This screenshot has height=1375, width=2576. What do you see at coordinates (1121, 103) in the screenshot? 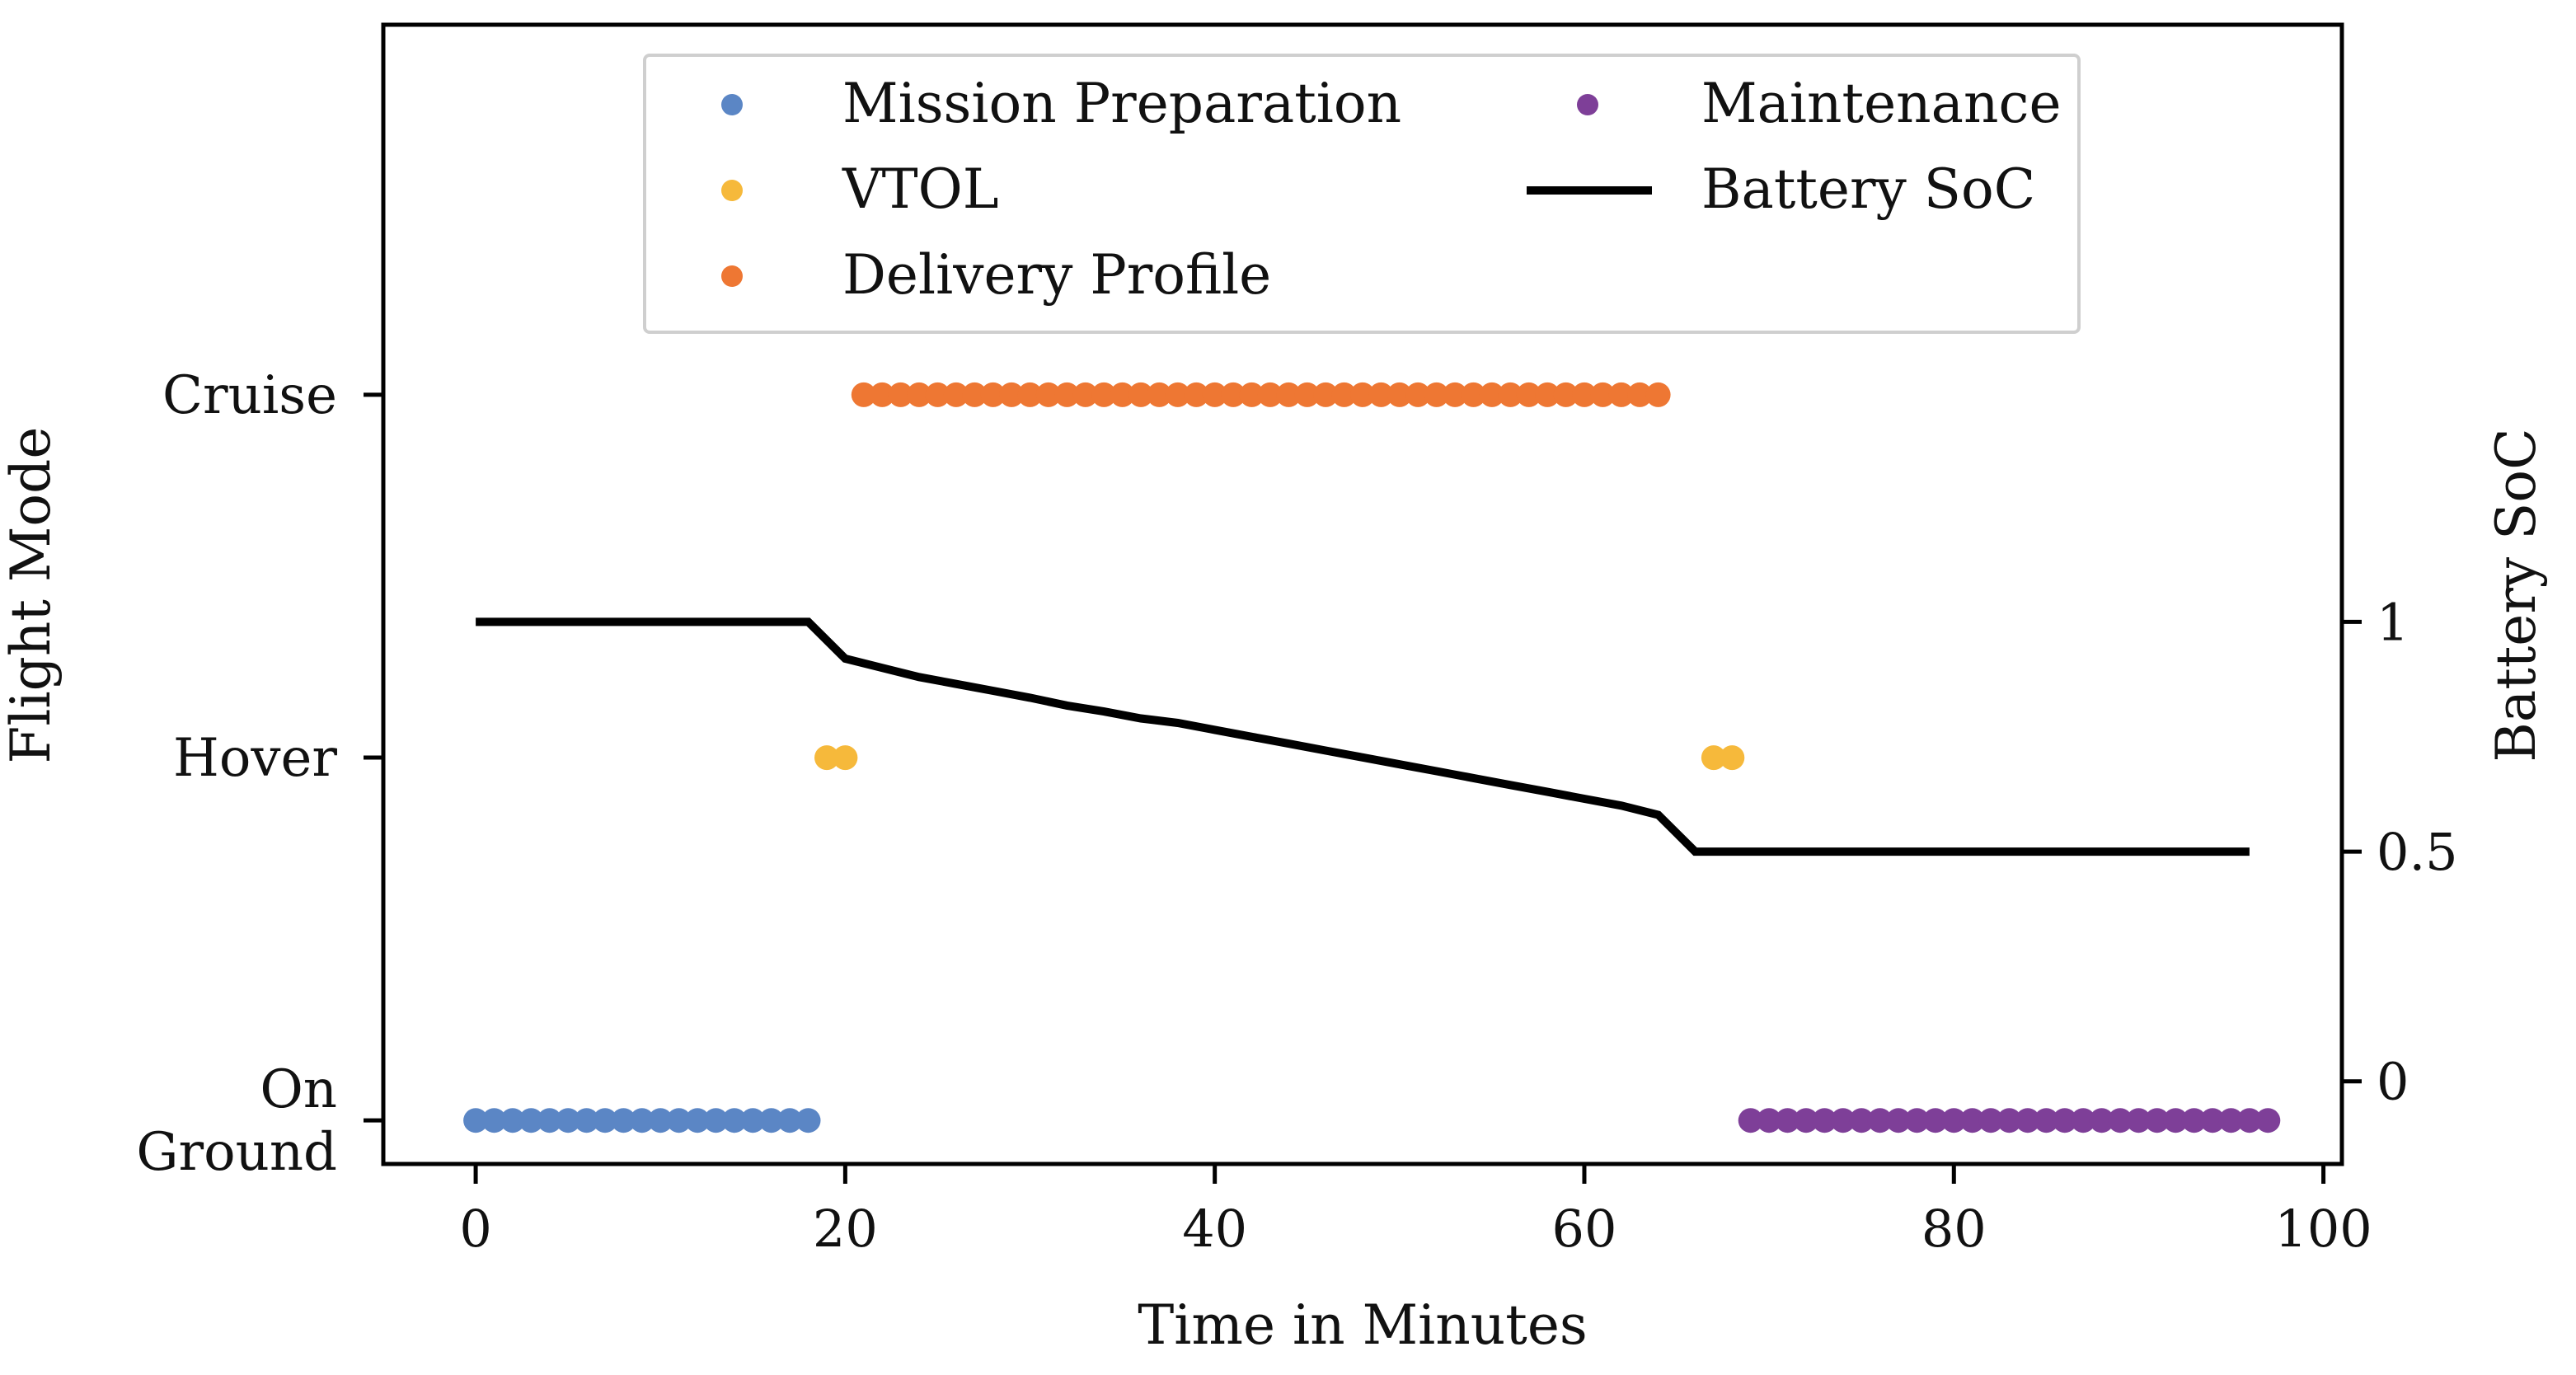
I see `legend-label-mission-preparation: Mission Preparation` at bounding box center [1121, 103].